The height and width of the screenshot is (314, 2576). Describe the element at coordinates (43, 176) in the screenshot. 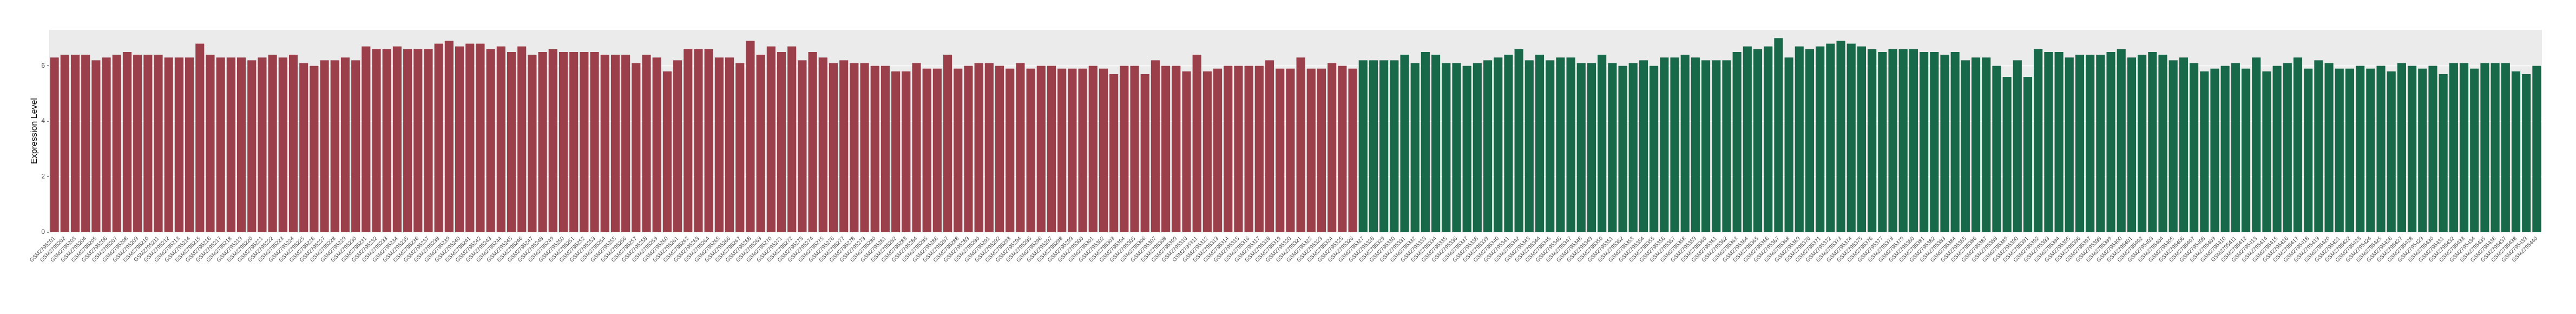

I see `y-tick-label: 2` at that location.